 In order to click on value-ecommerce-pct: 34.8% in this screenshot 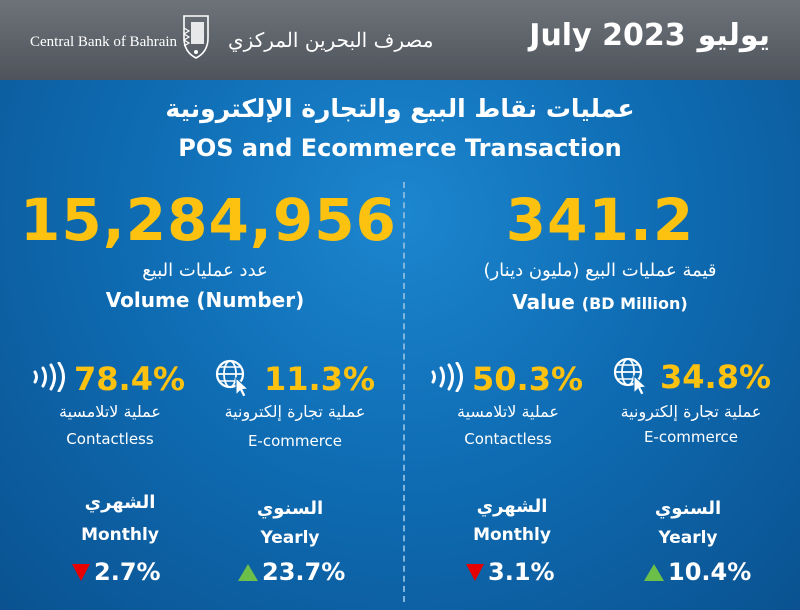, I will do `click(716, 377)`.